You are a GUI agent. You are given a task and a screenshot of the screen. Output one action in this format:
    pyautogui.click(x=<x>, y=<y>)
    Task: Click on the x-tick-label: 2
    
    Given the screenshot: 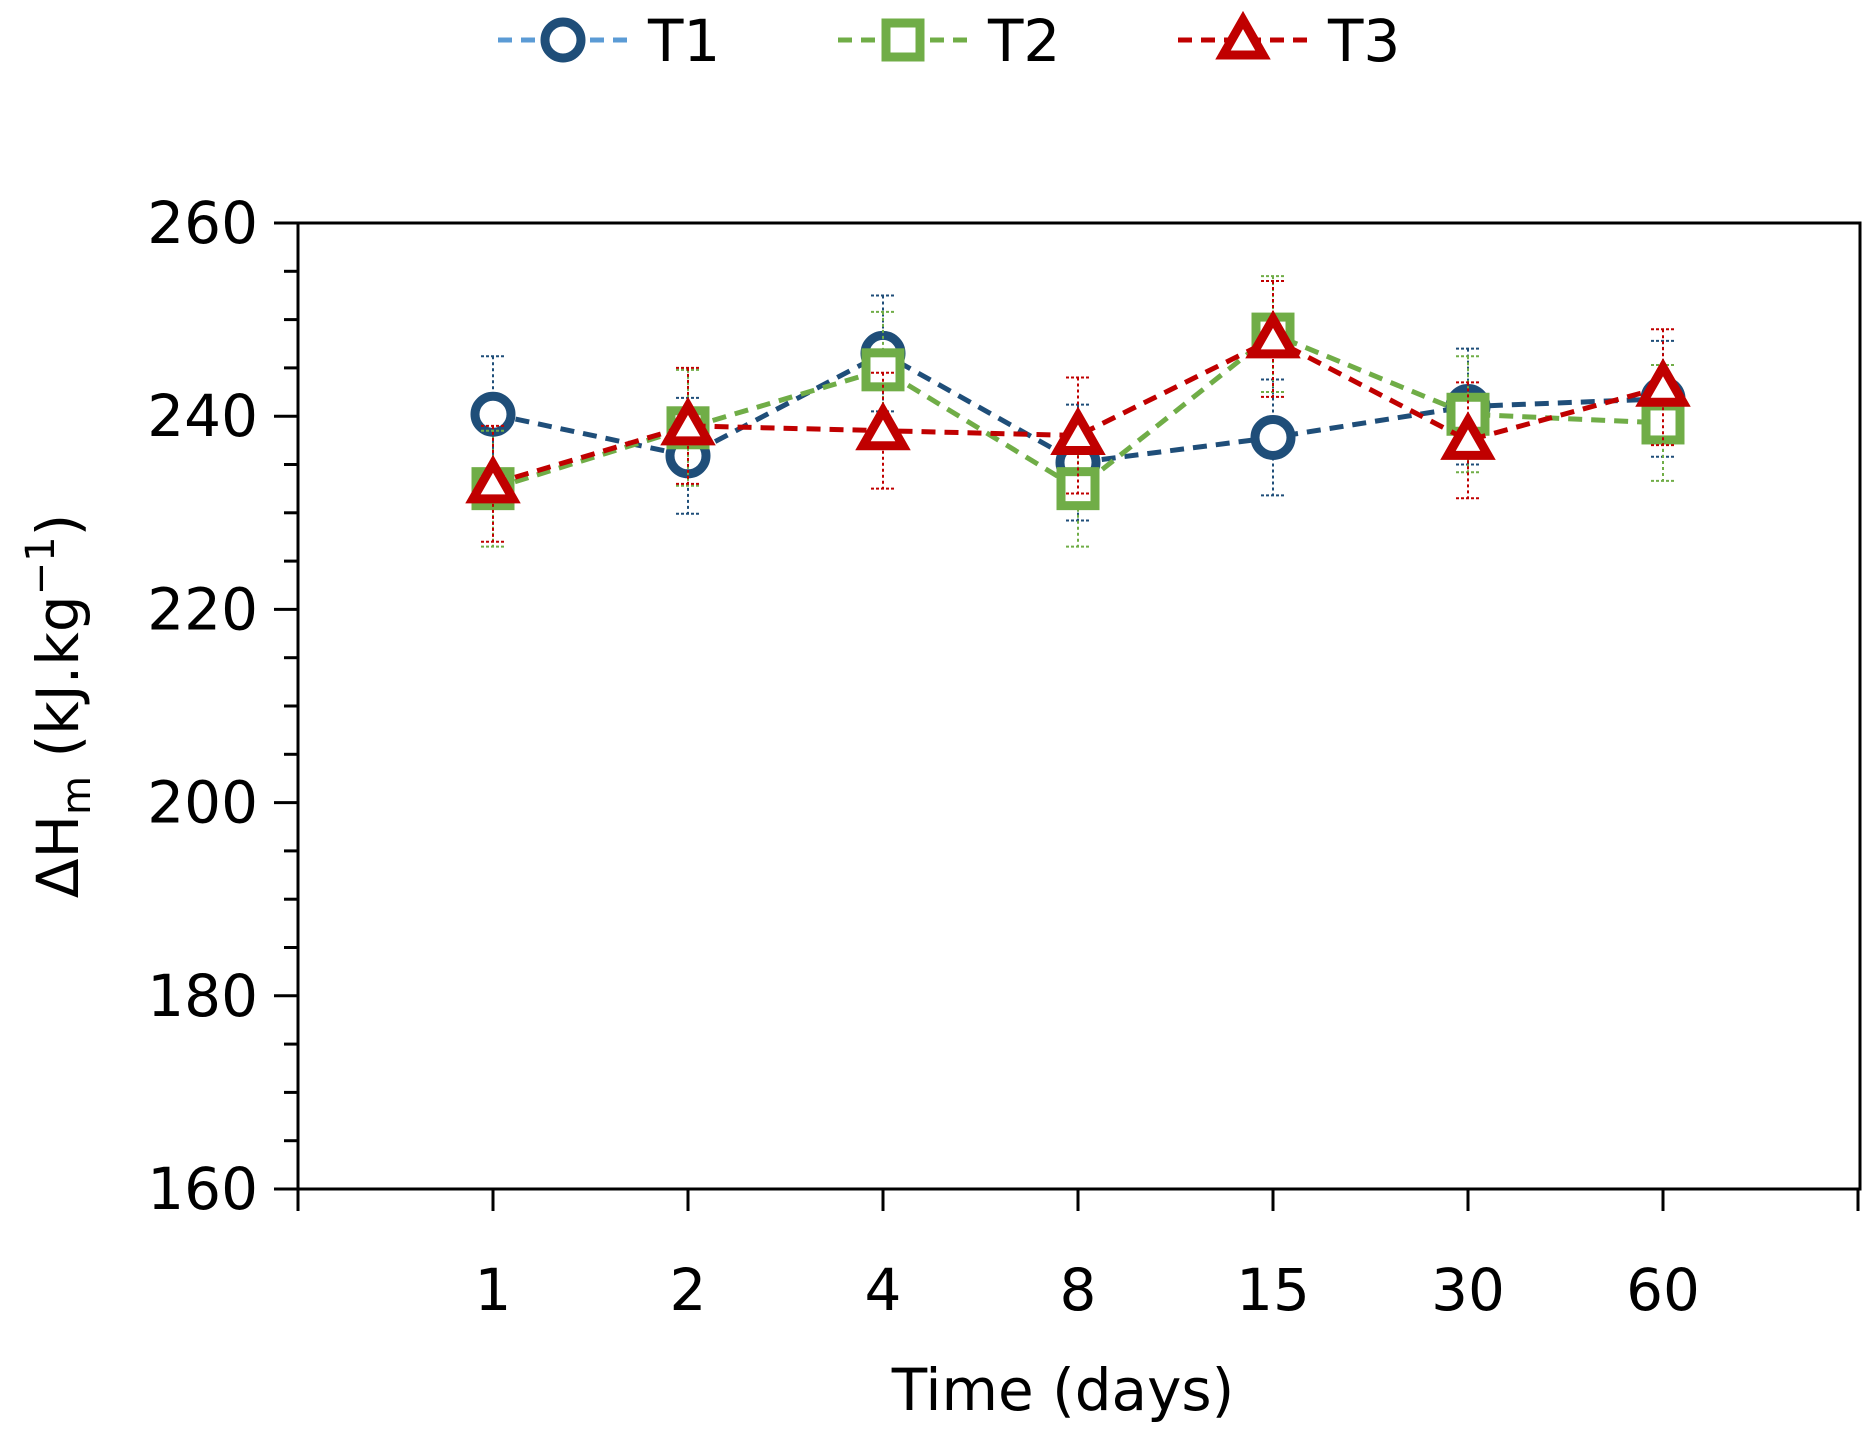 What is the action you would take?
    pyautogui.click(x=688, y=1290)
    